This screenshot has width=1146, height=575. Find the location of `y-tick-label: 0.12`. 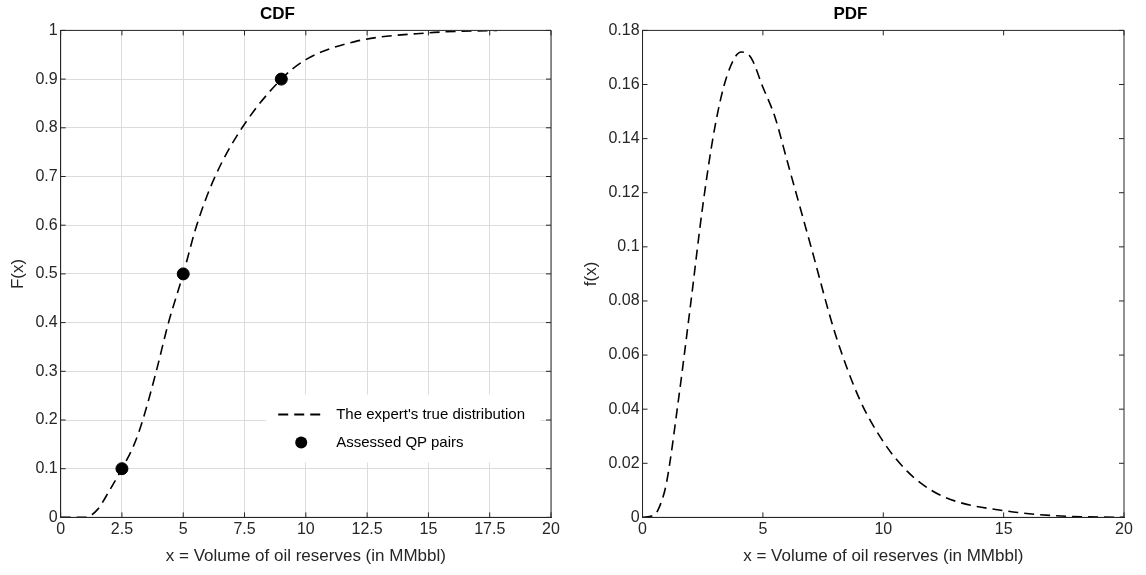

y-tick-label: 0.12 is located at coordinates (624, 192).